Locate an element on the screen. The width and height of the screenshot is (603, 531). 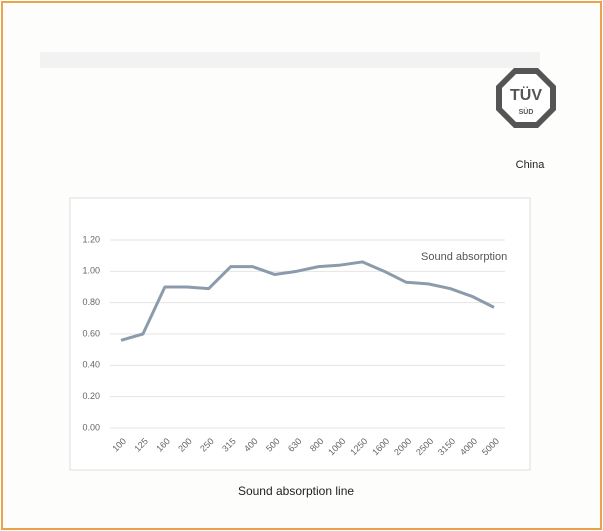
logo-inner is located at coordinates (526, 98).